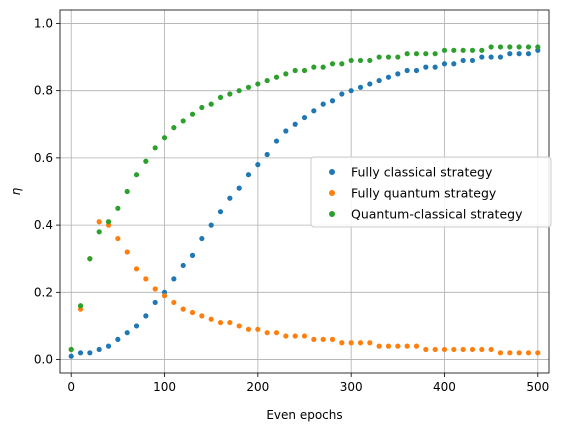 This screenshot has width=568, height=432. I want to click on legend-marker-classical, so click(332, 172).